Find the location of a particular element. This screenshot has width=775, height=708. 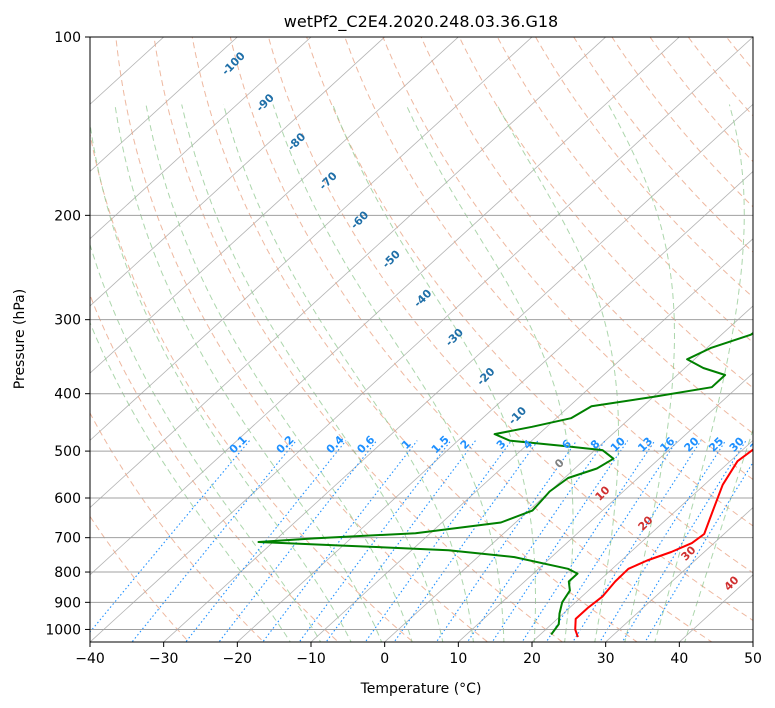

y-tick-label: 300 is located at coordinates (67, 321).